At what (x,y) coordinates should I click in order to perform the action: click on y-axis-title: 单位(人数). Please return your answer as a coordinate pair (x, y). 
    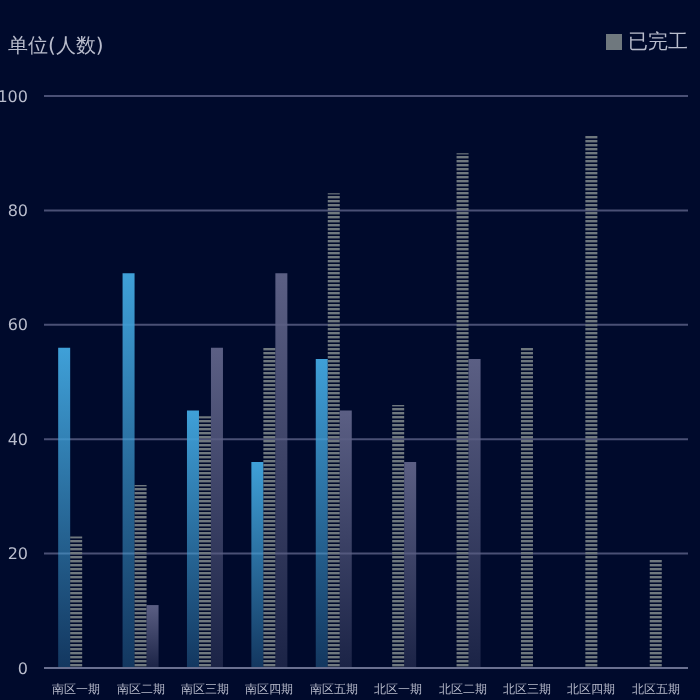
    Looking at the image, I should click on (56, 46).